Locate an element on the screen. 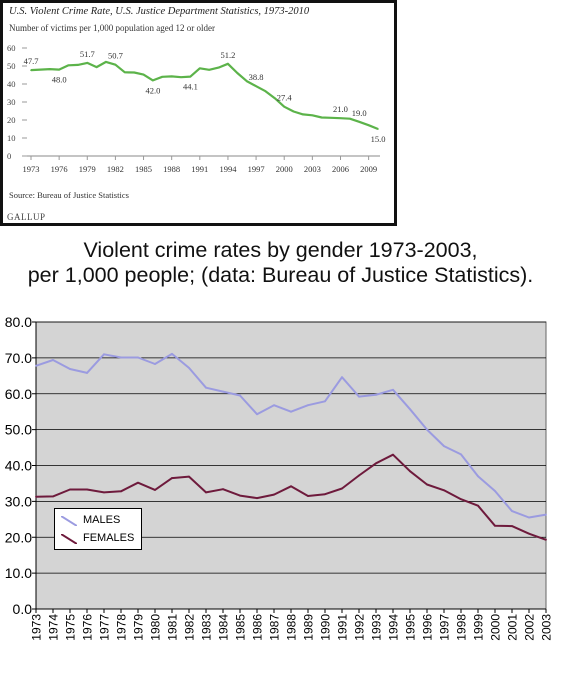 The height and width of the screenshot is (692, 561). bottom-x-tick-label: 1984 is located at coordinates (224, 627).